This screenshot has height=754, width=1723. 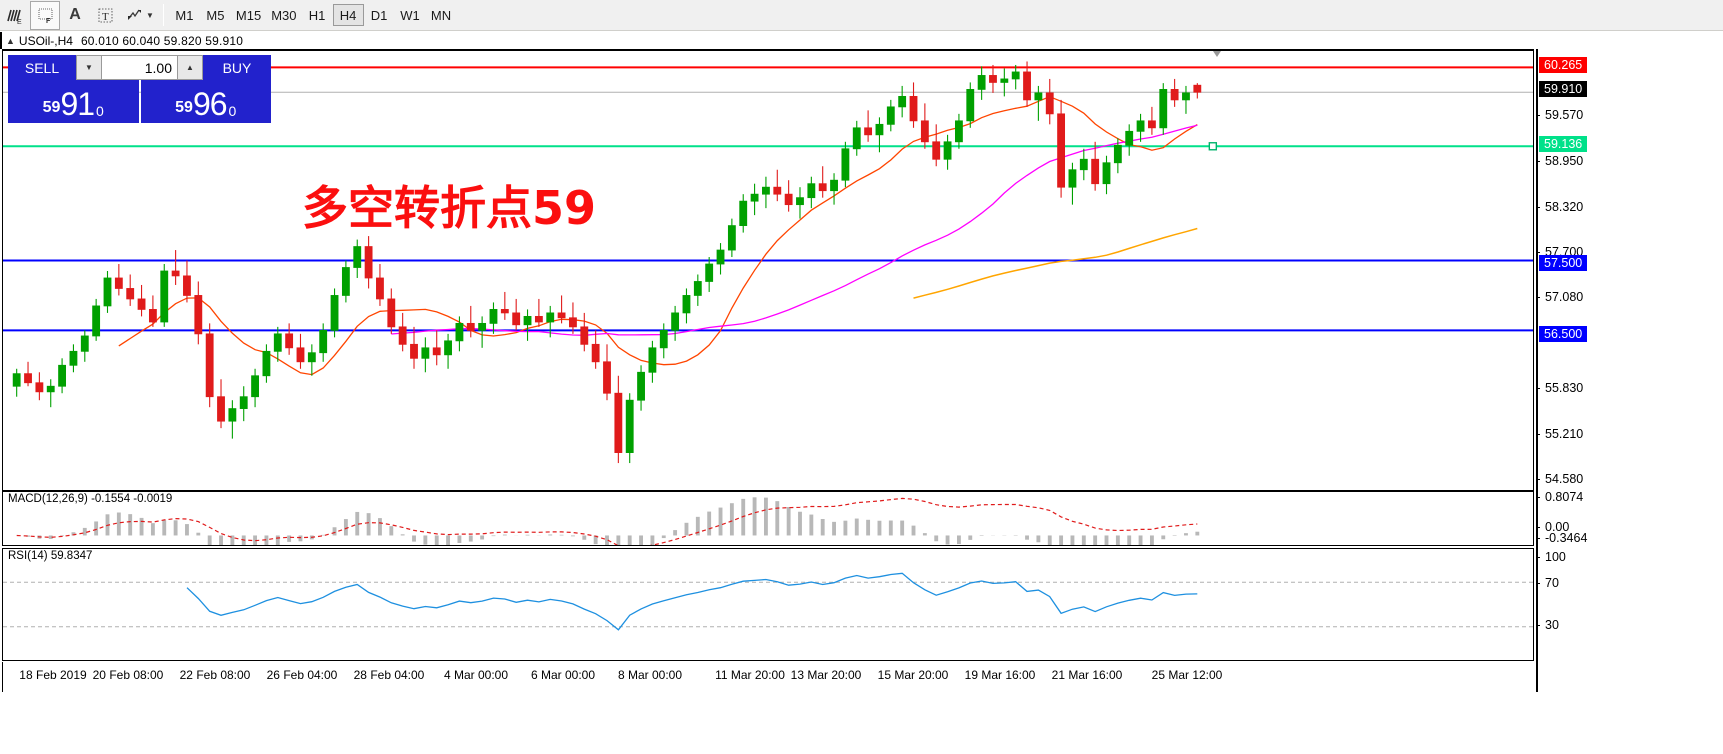 I want to click on lot-decrement-button: ▼, so click(x=89, y=67).